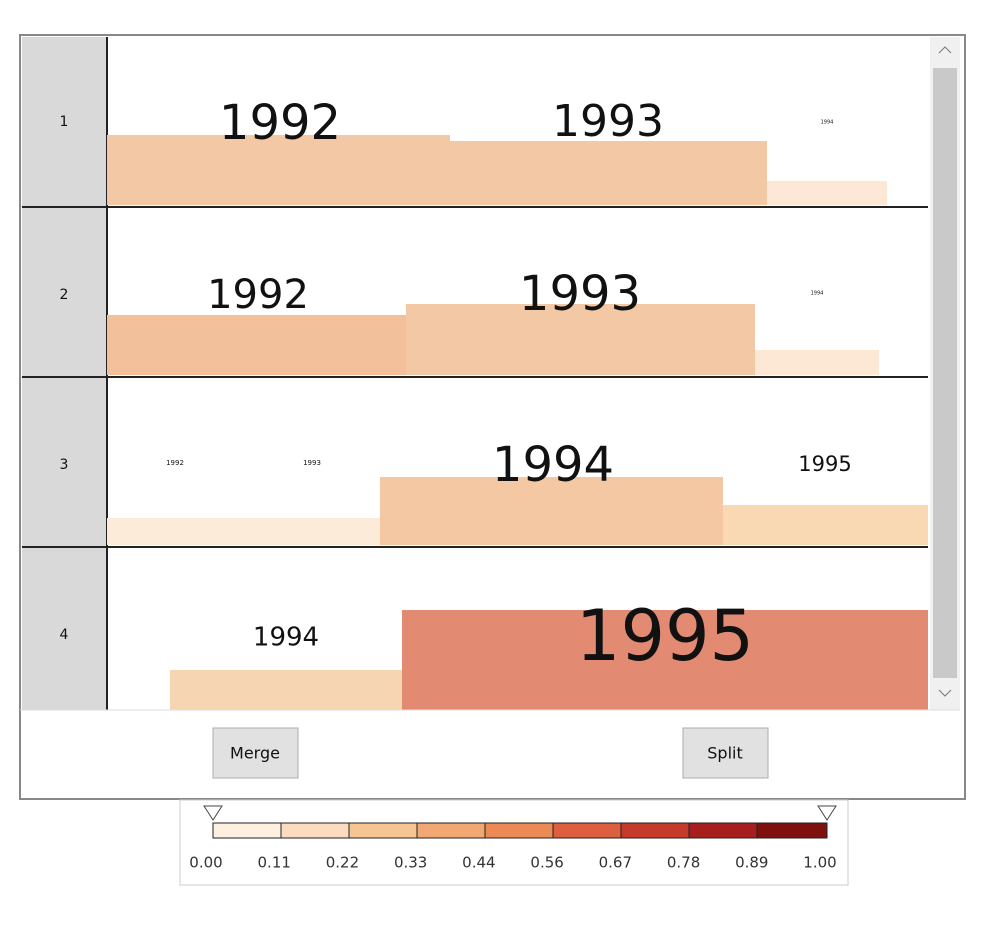 The width and height of the screenshot is (1005, 941). Describe the element at coordinates (520, 830) in the screenshot. I see `color-scale` at that location.